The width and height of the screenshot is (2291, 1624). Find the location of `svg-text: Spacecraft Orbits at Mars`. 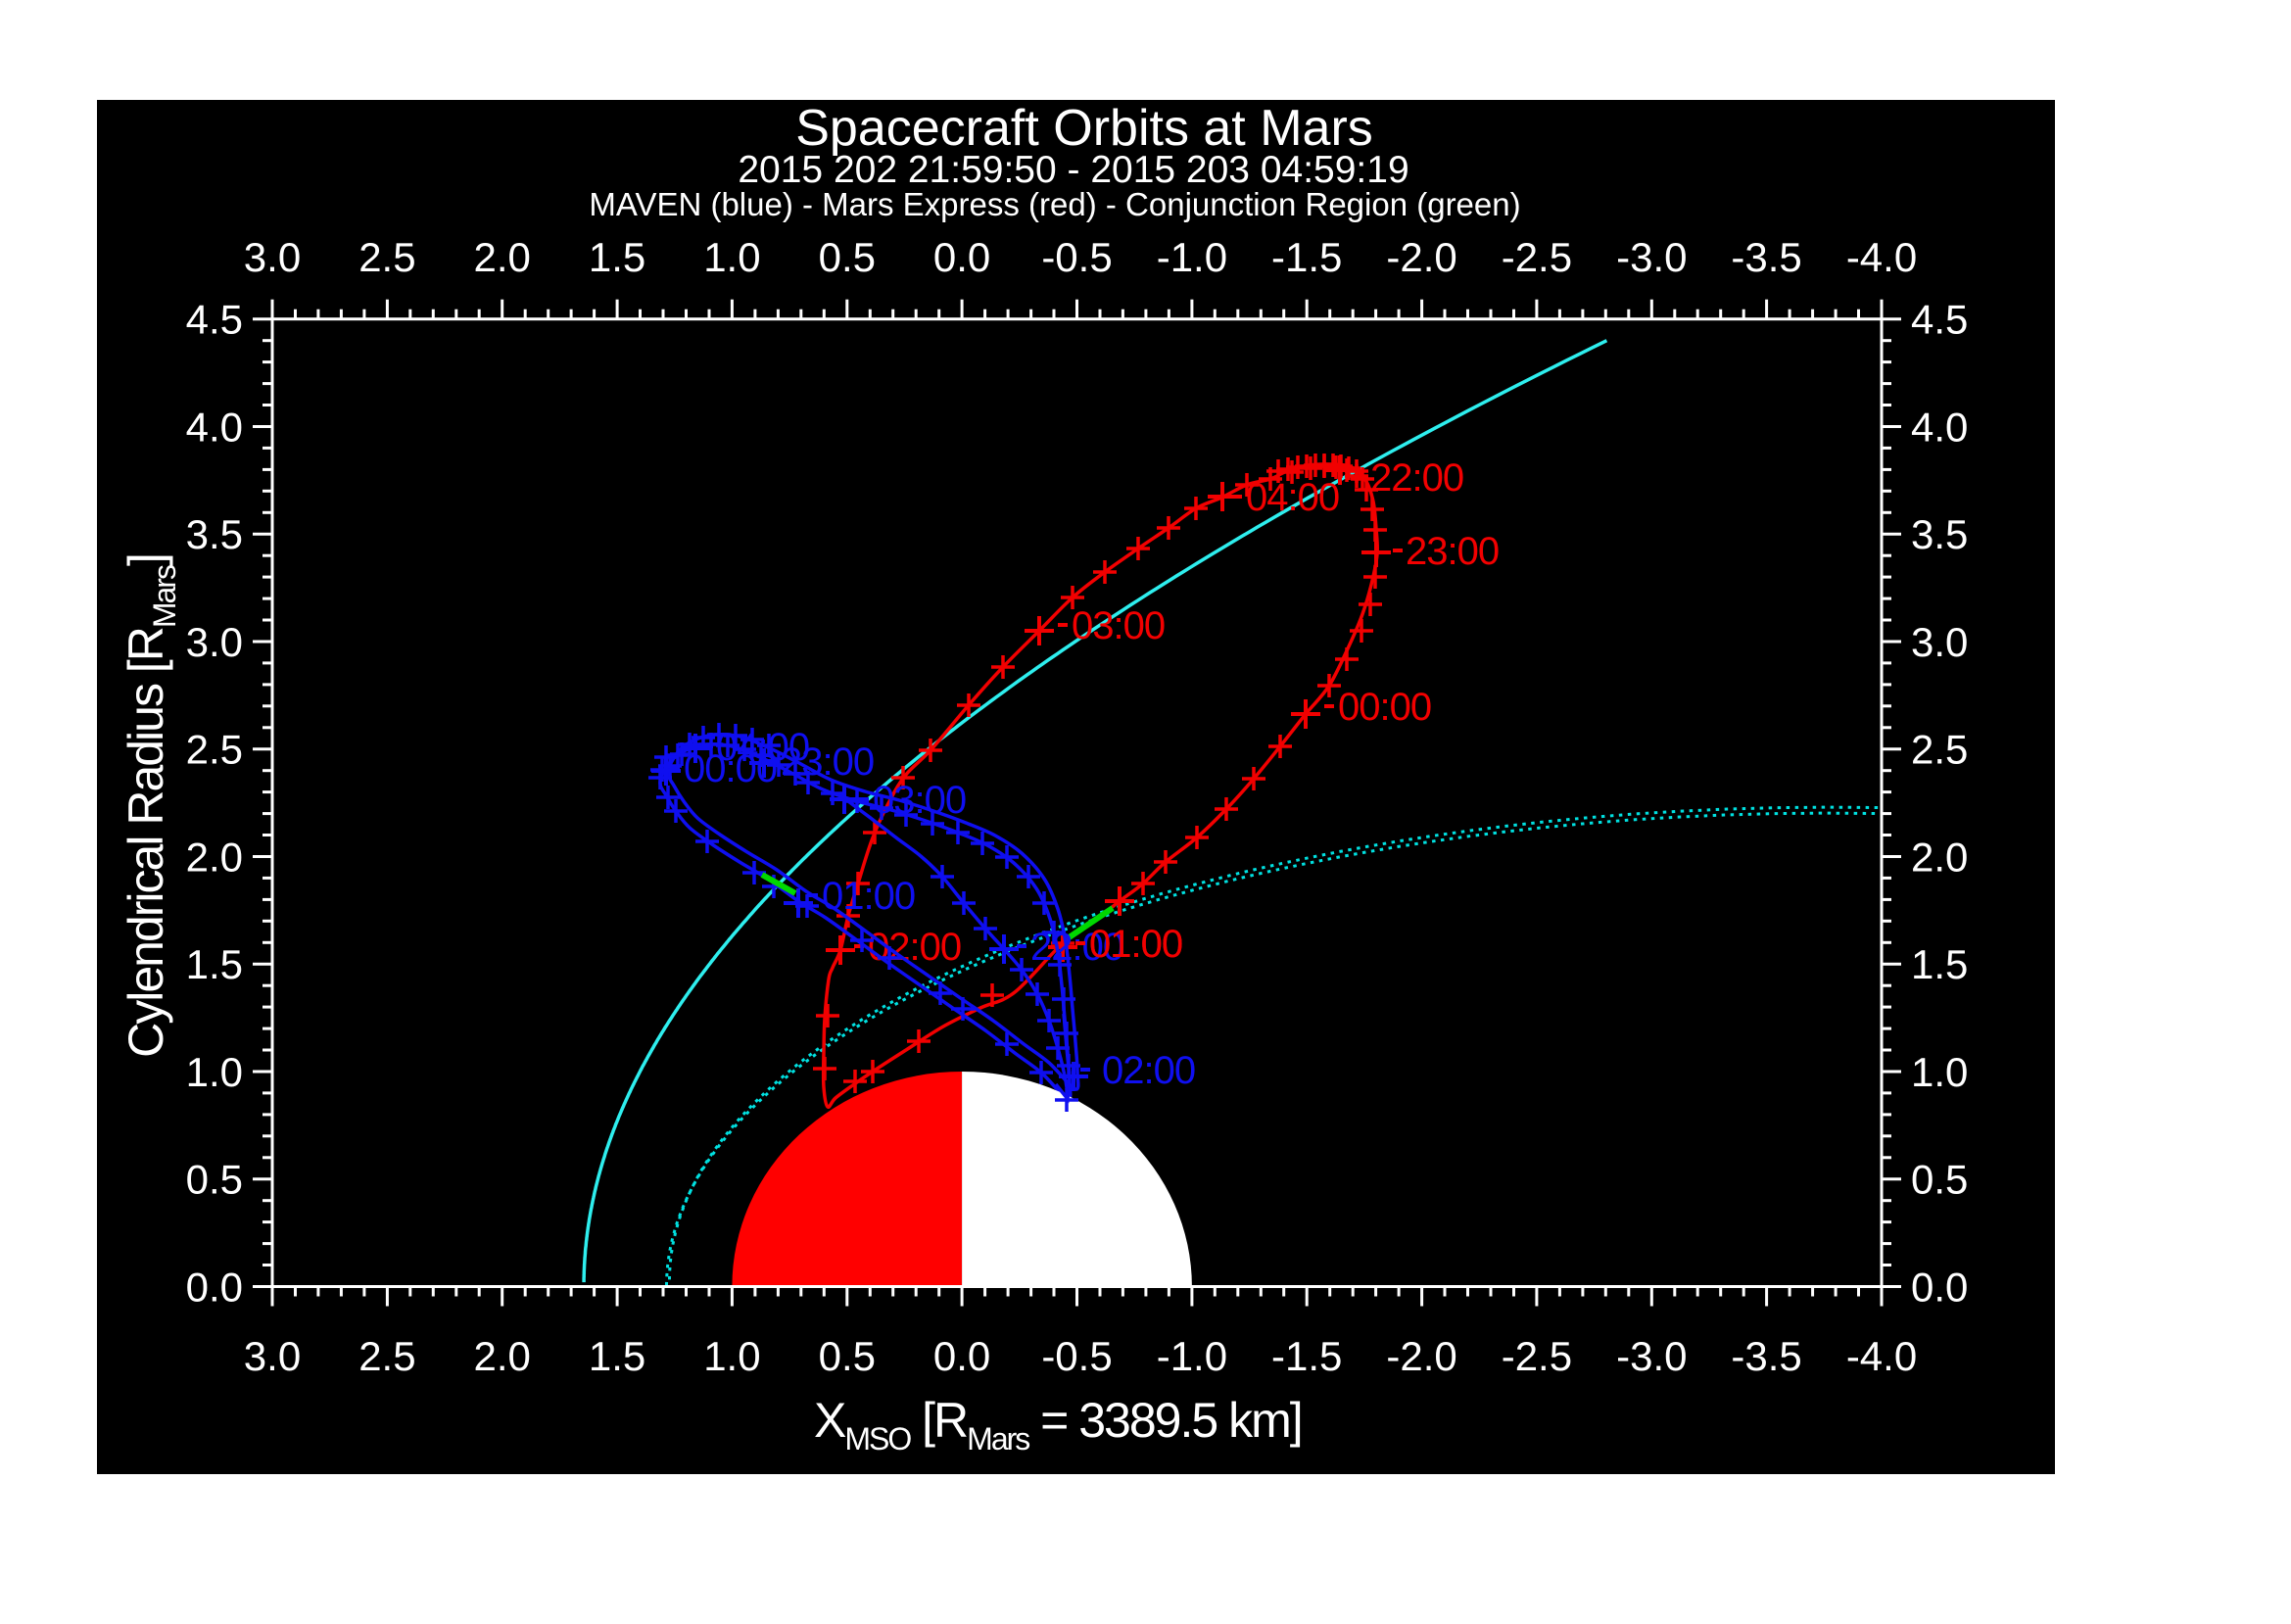

svg-text: Spacecraft Orbits at Mars is located at coordinates (1084, 128).